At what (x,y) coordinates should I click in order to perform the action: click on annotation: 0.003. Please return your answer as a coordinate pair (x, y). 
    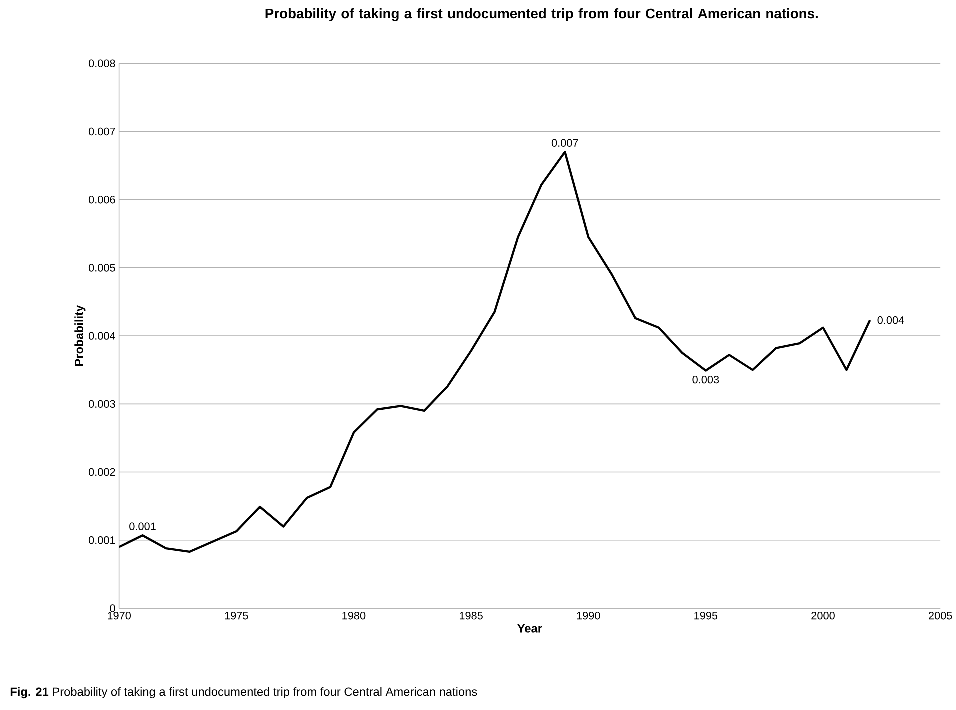
    Looking at the image, I should click on (706, 380).